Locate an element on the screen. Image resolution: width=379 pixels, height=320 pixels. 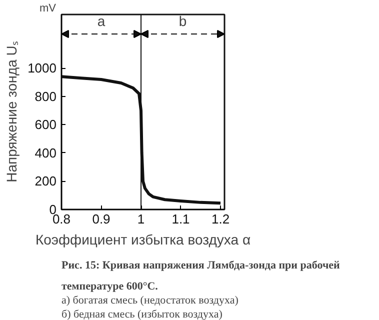
y-tick-label: 1000 is located at coordinates (42, 68).